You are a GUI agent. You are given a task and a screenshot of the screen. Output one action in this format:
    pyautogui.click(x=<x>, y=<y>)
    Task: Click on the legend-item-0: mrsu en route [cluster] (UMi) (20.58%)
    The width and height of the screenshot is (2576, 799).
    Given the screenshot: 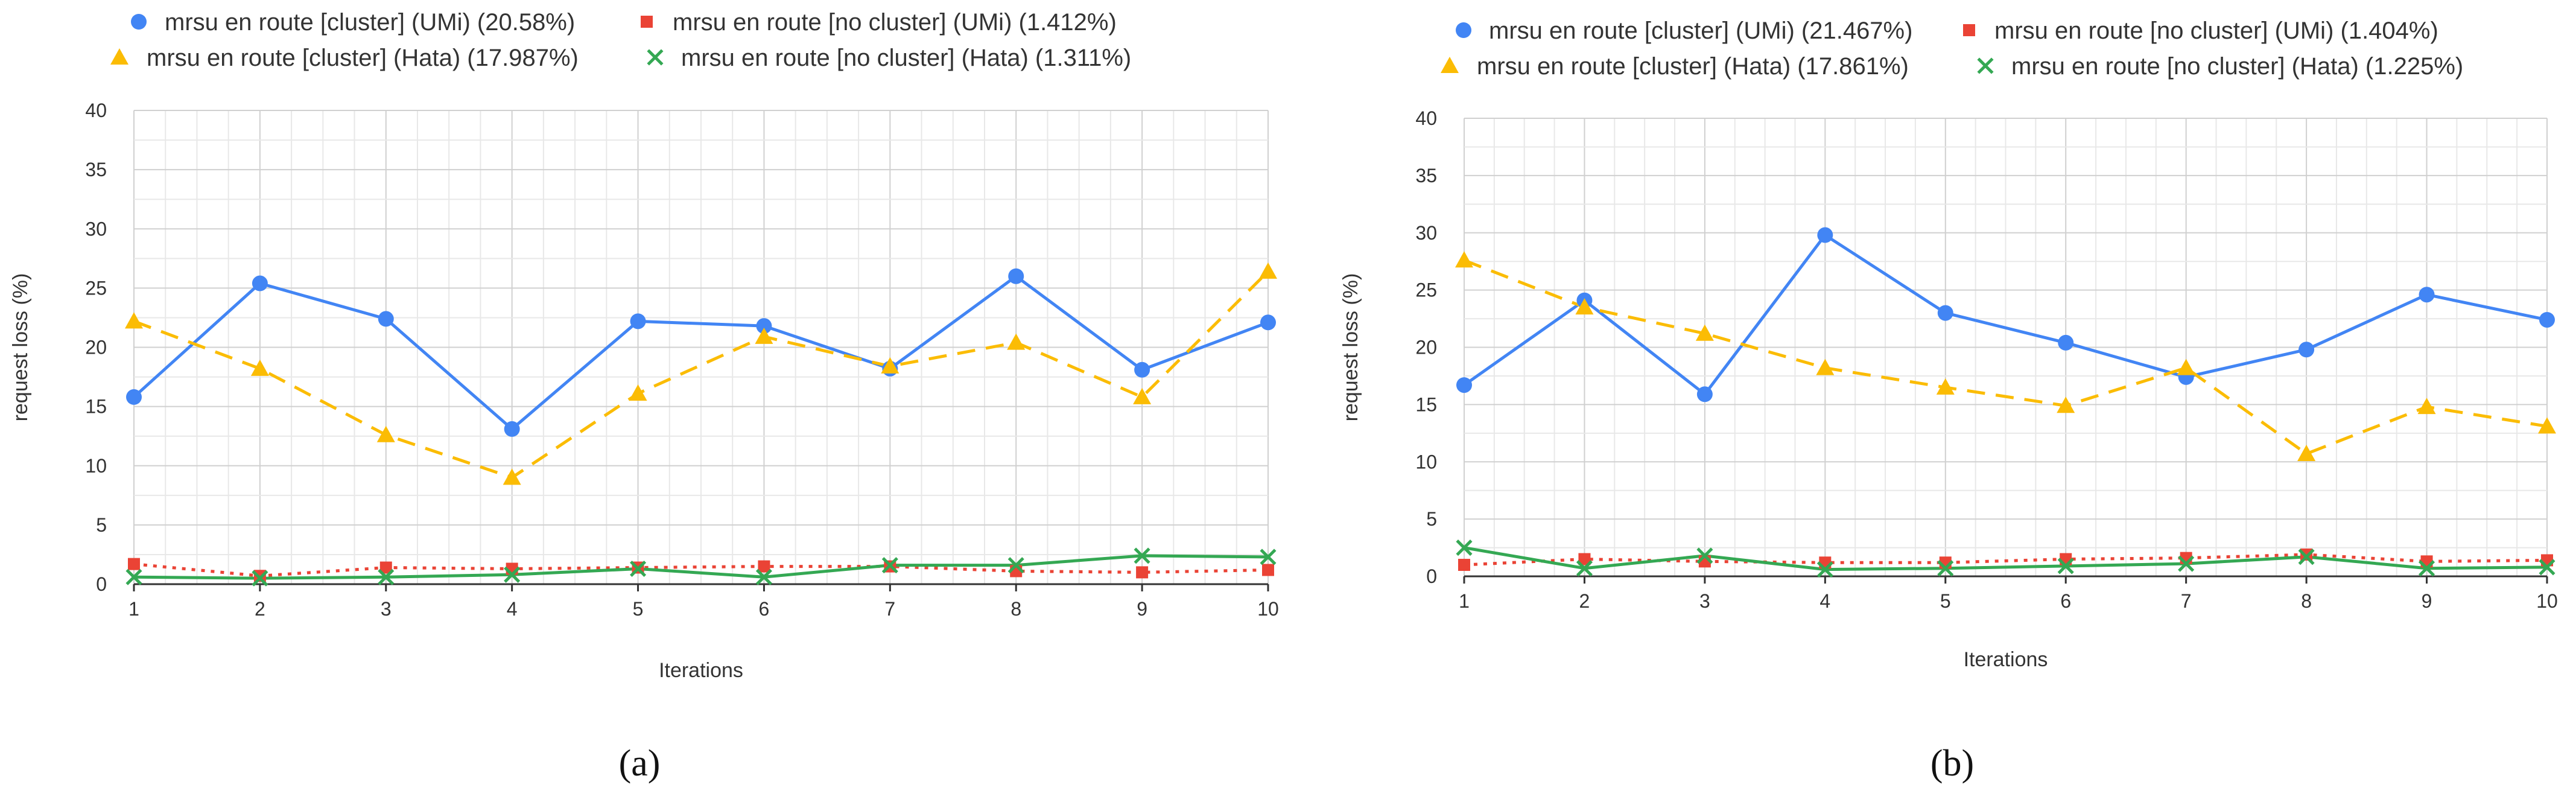 What is the action you would take?
    pyautogui.click(x=353, y=23)
    